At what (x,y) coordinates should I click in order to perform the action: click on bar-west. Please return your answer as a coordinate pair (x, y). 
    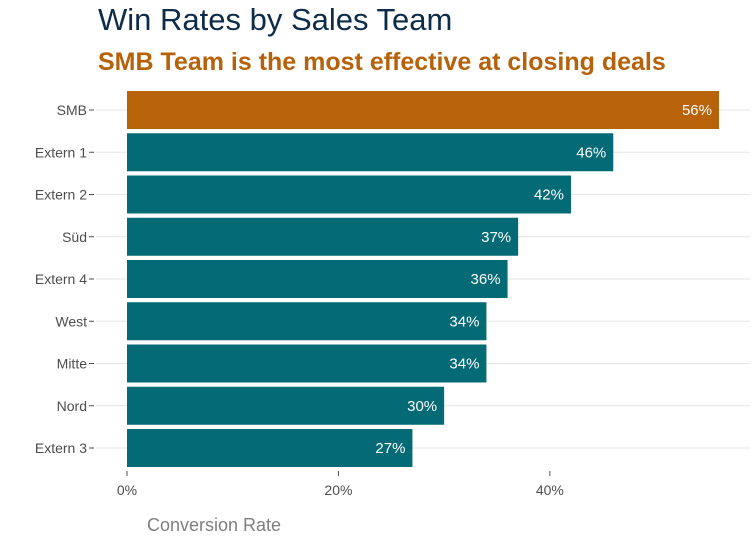
    Looking at the image, I should click on (307, 321).